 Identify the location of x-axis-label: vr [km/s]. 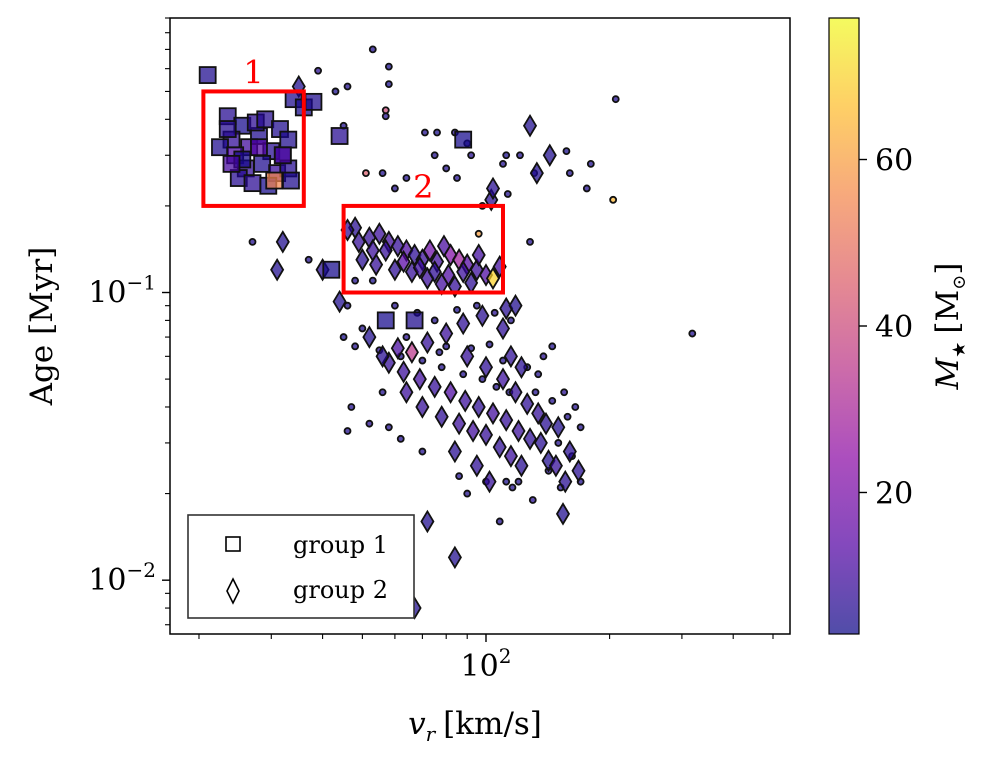
(475, 726).